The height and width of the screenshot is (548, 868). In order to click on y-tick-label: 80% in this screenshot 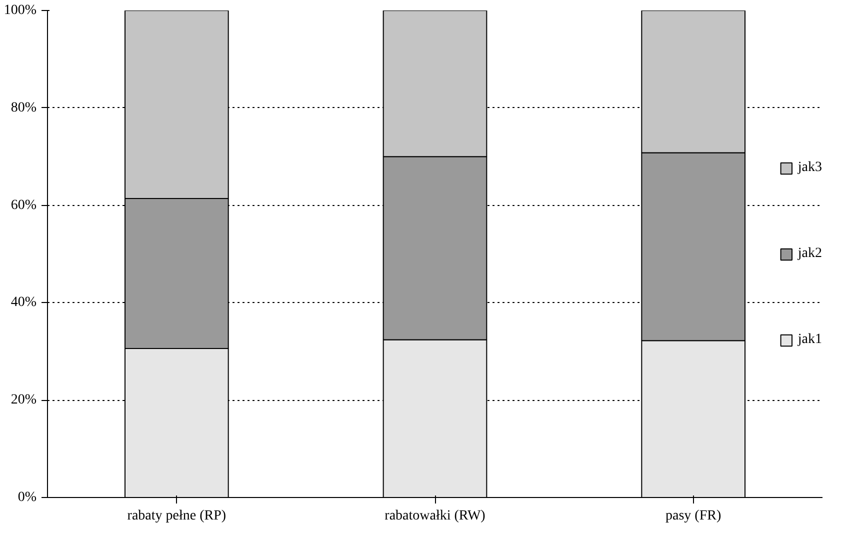, I will do `click(23, 108)`.